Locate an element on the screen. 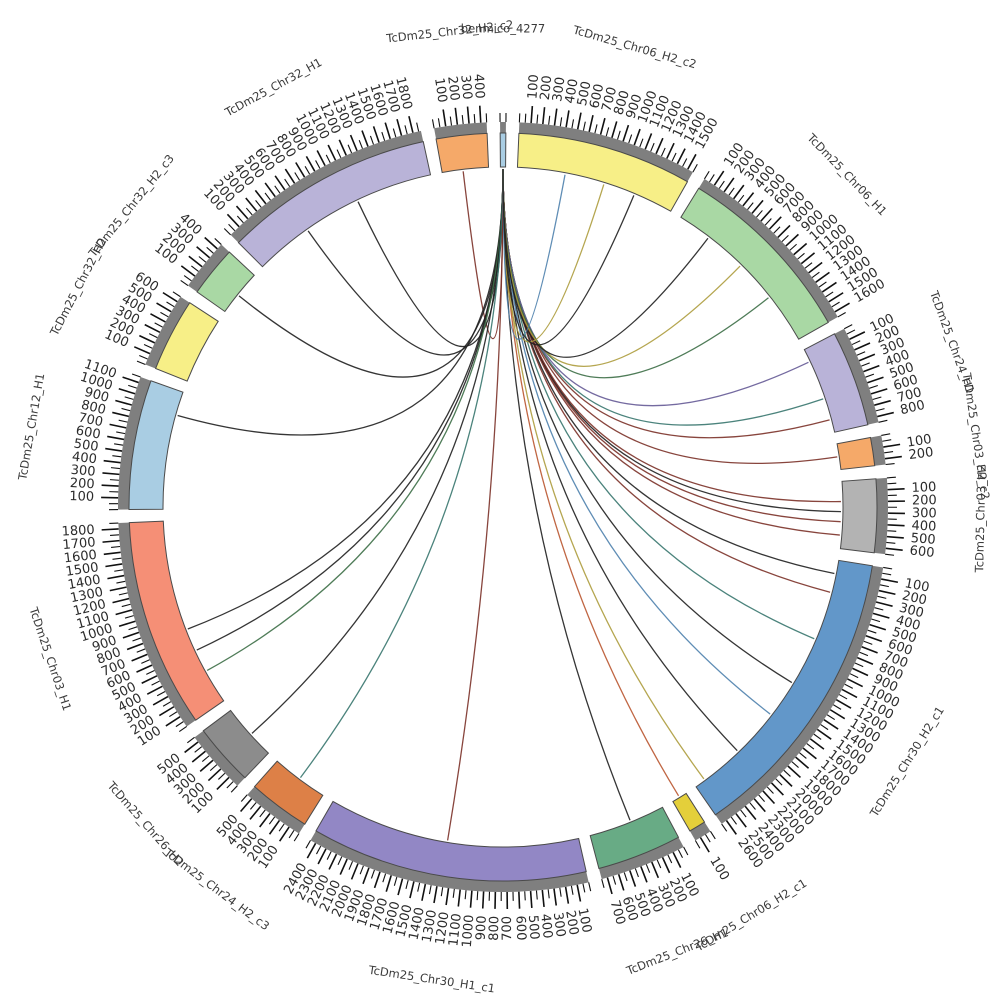  chromosome-label: TcDm25_Chr30_H1_c1 is located at coordinates (431, 979).